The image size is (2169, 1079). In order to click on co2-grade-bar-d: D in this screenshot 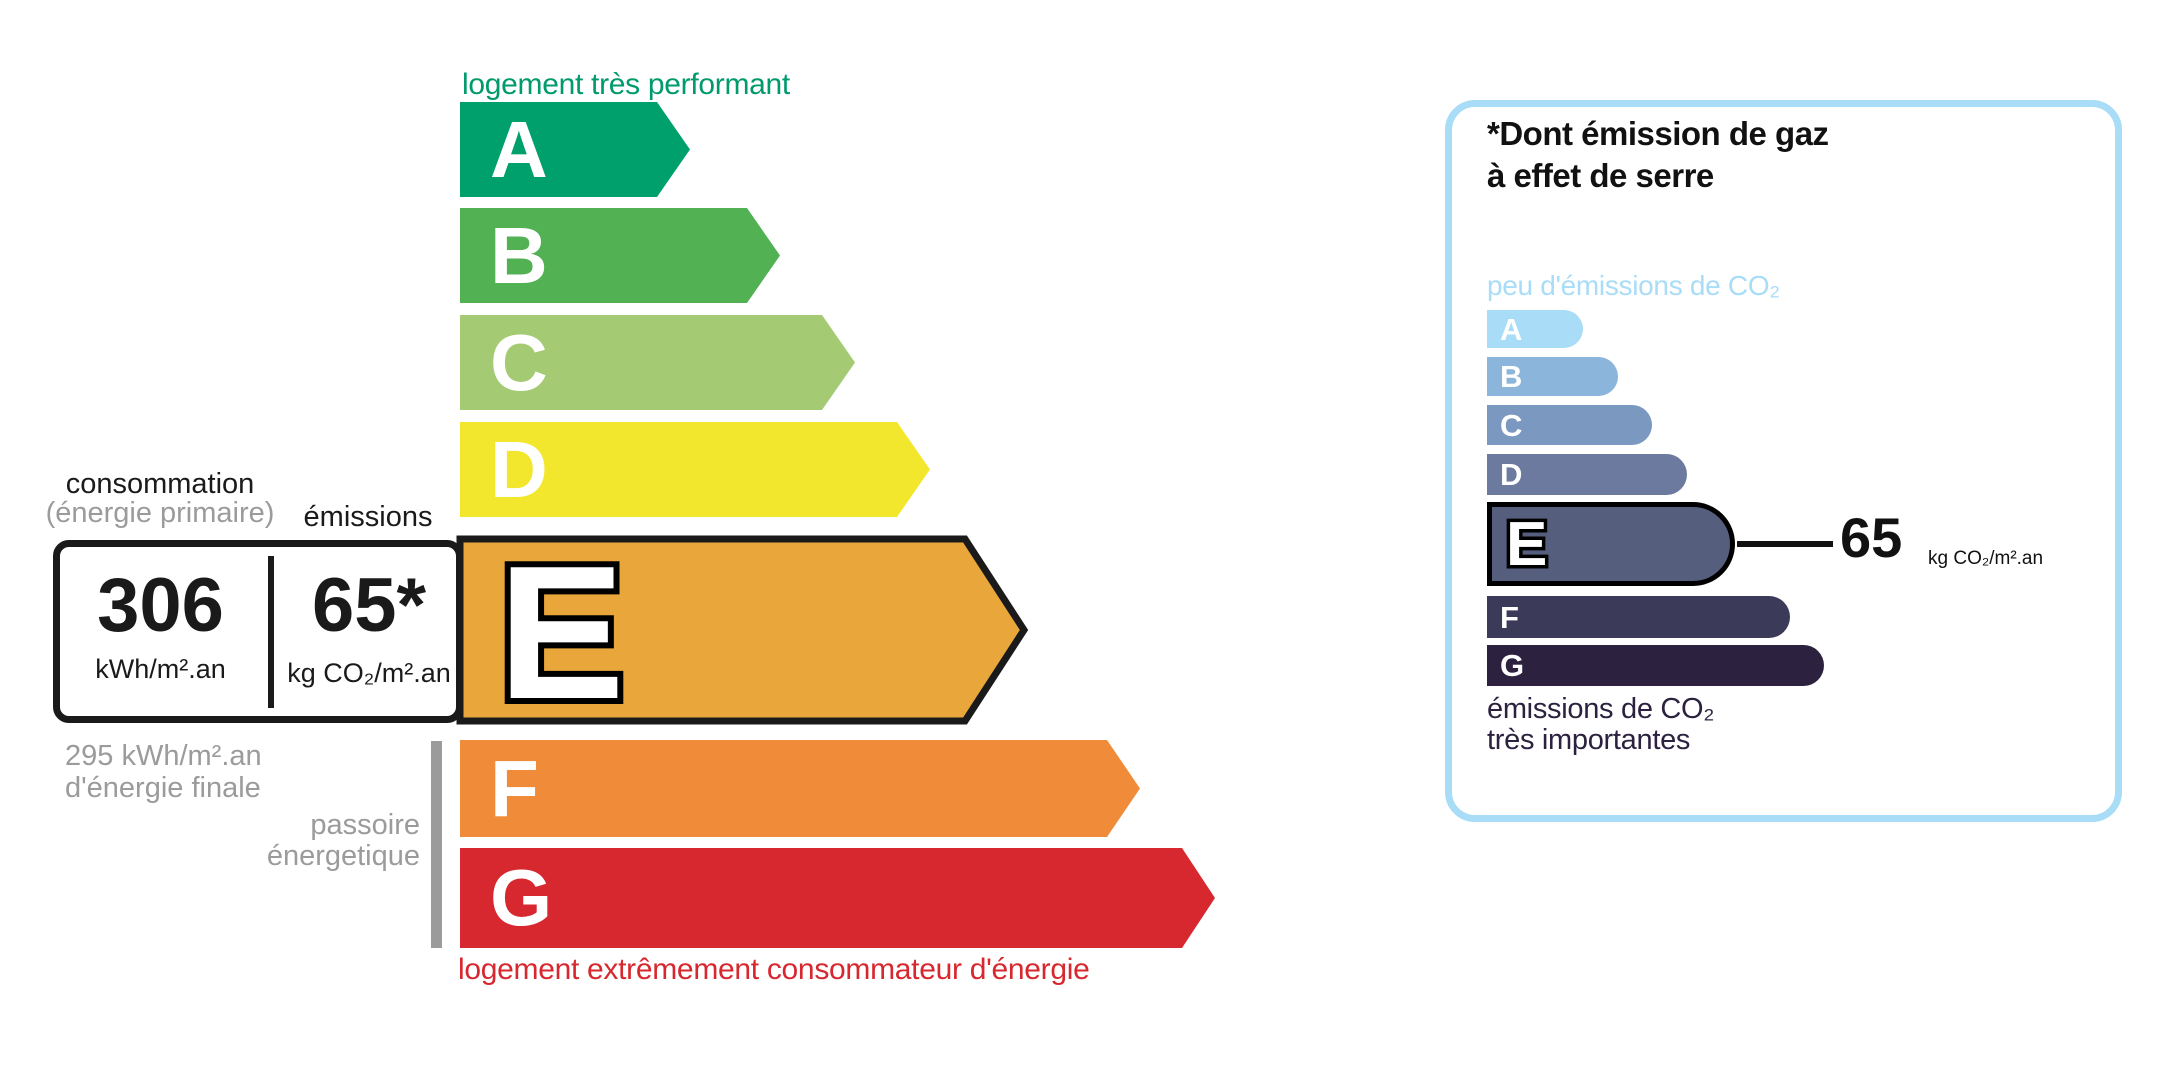, I will do `click(1587, 474)`.